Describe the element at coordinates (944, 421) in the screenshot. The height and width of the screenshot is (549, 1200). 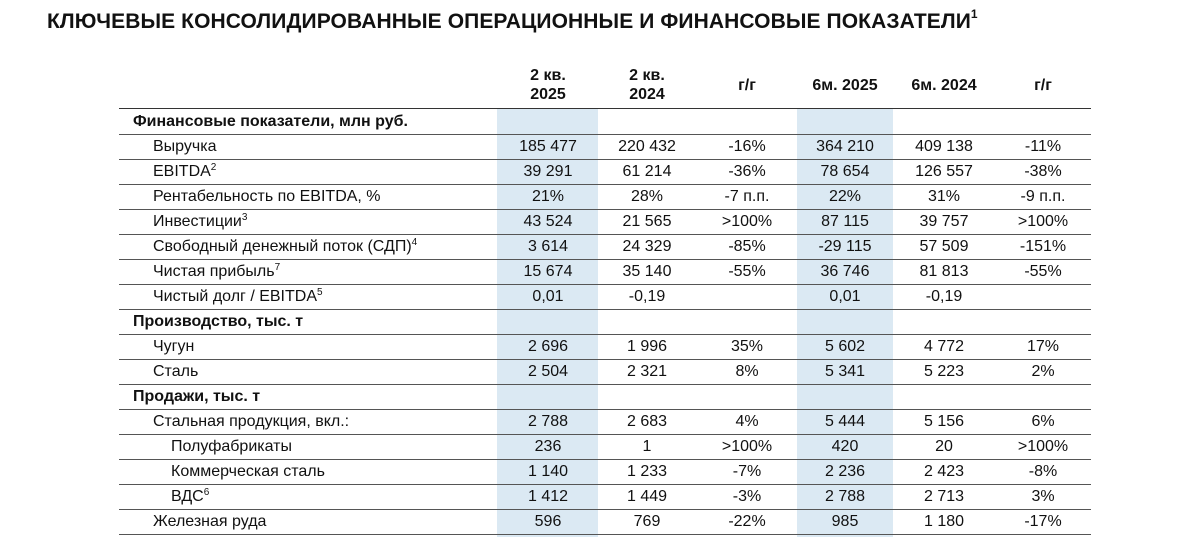
I see `table-cell: 5 156` at that location.